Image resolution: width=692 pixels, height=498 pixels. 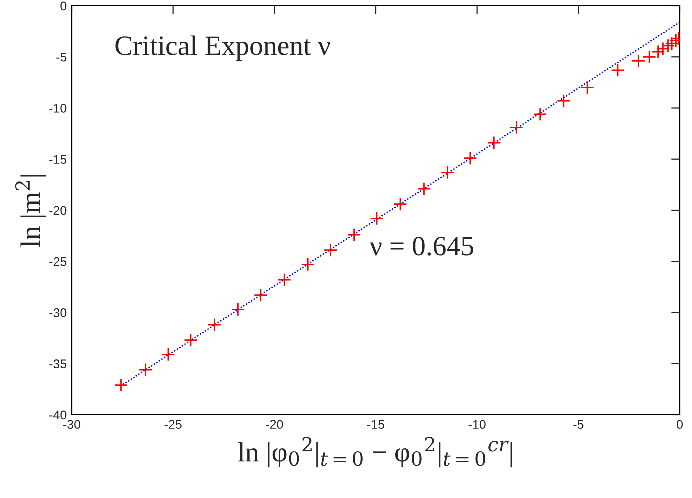 I want to click on x-tick-label: -25, so click(x=173, y=425).